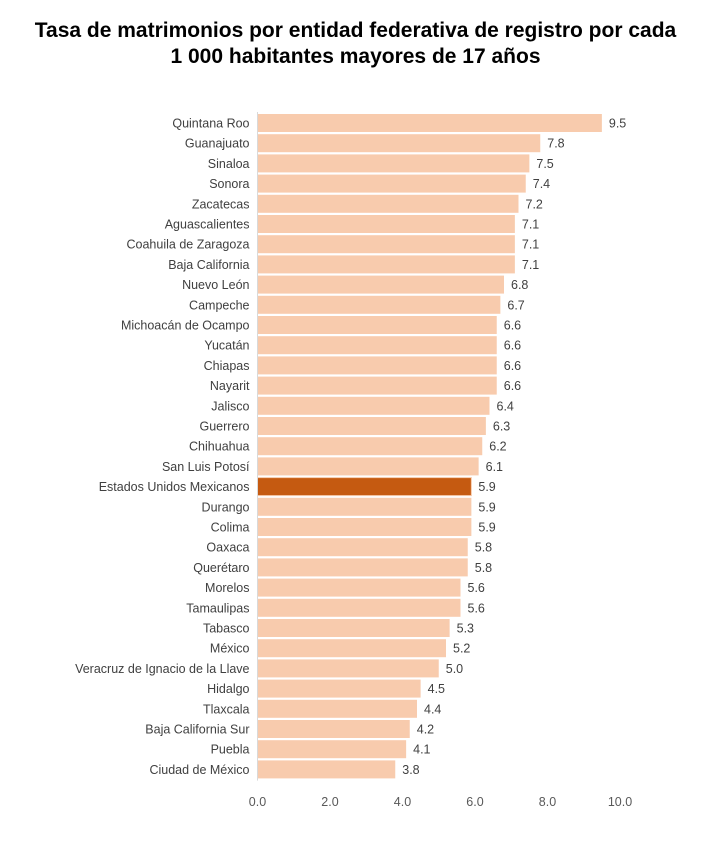  What do you see at coordinates (483, 568) in the screenshot?
I see `value-label: 5.8` at bounding box center [483, 568].